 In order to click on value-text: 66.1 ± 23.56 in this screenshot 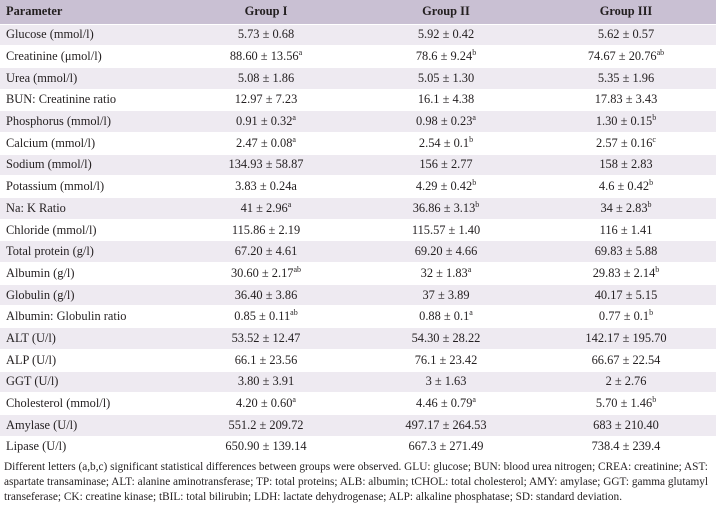, I will do `click(266, 359)`.